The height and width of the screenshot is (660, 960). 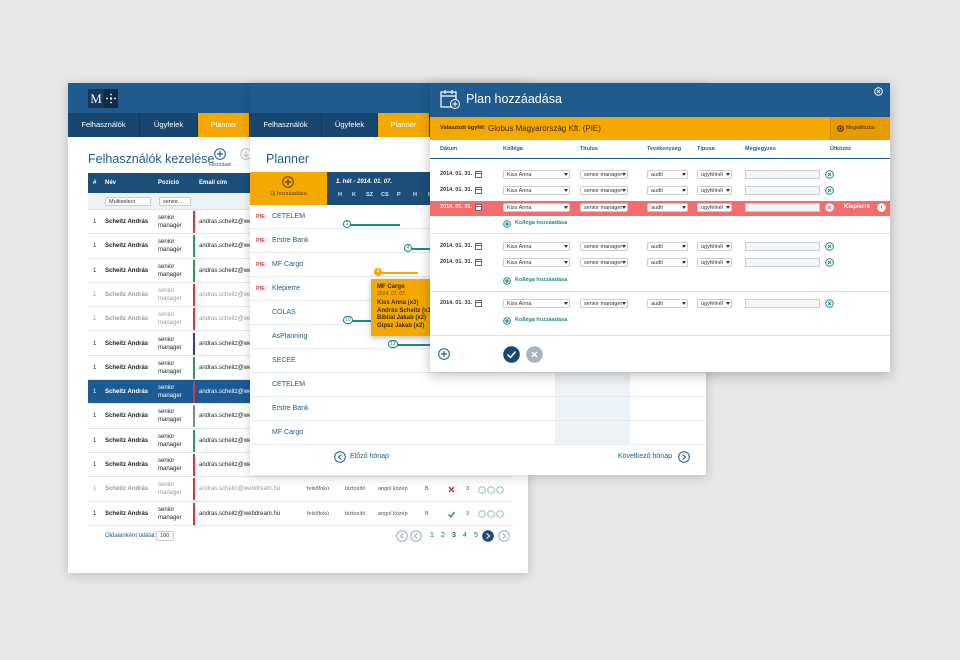 I want to click on booking-badge: 3, so click(x=347, y=224).